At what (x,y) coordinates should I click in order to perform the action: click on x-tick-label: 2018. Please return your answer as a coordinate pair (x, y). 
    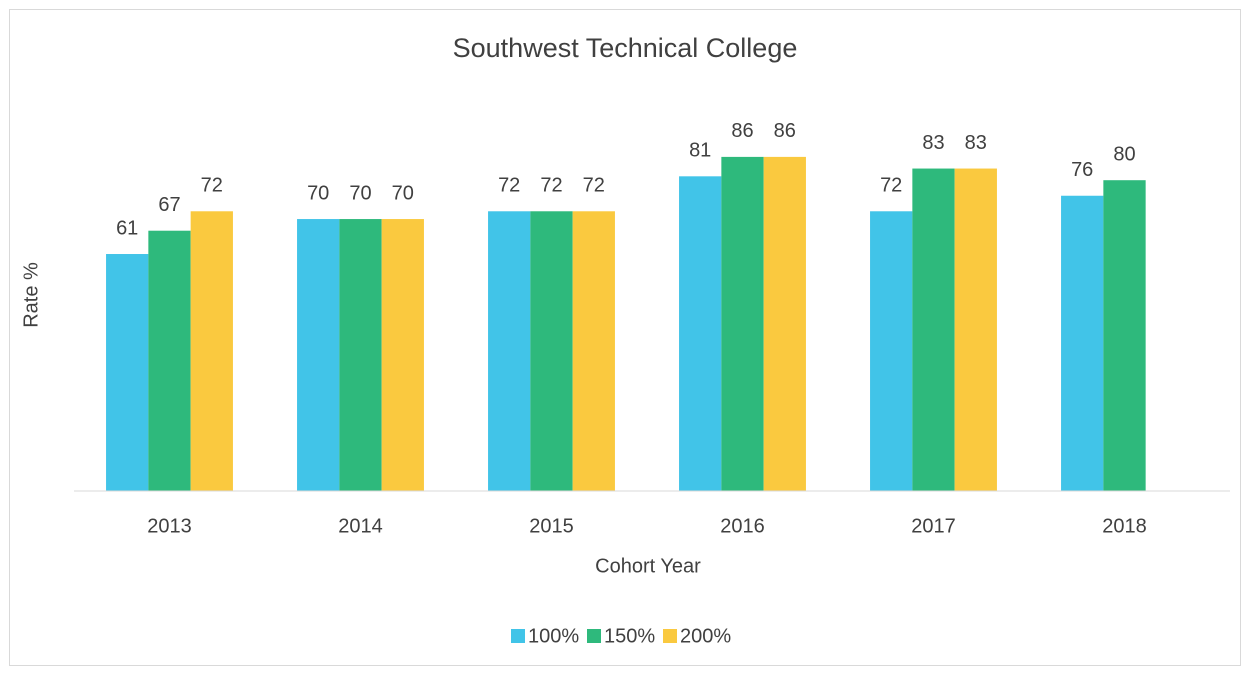
    Looking at the image, I should click on (1124, 526).